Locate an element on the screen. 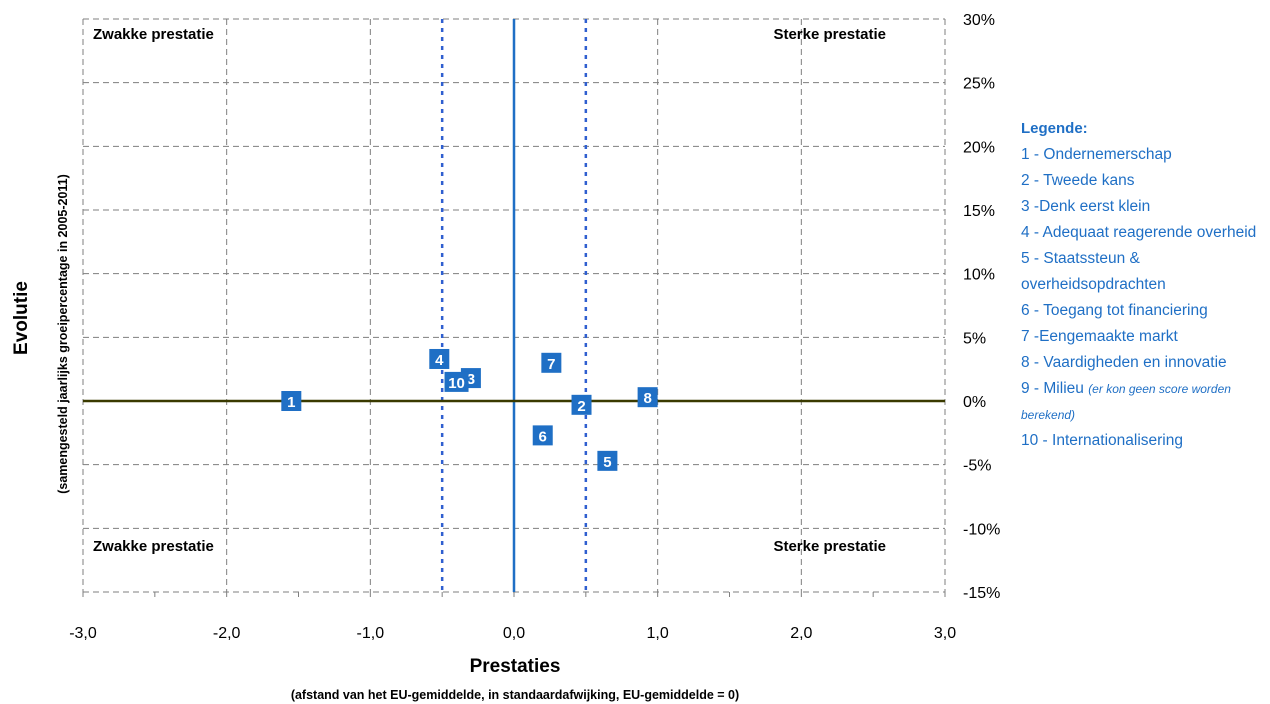  data-point-label: 6 is located at coordinates (543, 436).